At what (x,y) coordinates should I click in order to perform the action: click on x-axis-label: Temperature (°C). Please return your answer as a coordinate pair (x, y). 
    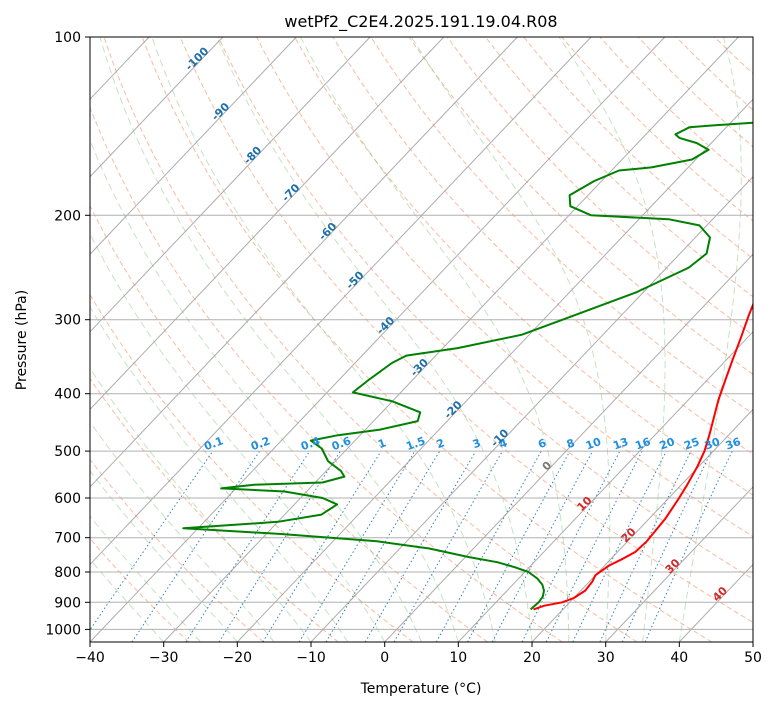
    Looking at the image, I should click on (421, 689).